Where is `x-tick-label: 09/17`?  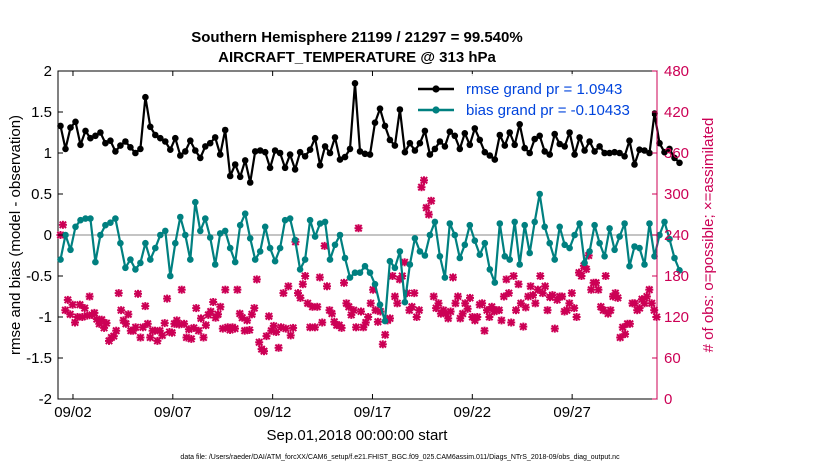
x-tick-label: 09/17 is located at coordinates (373, 412).